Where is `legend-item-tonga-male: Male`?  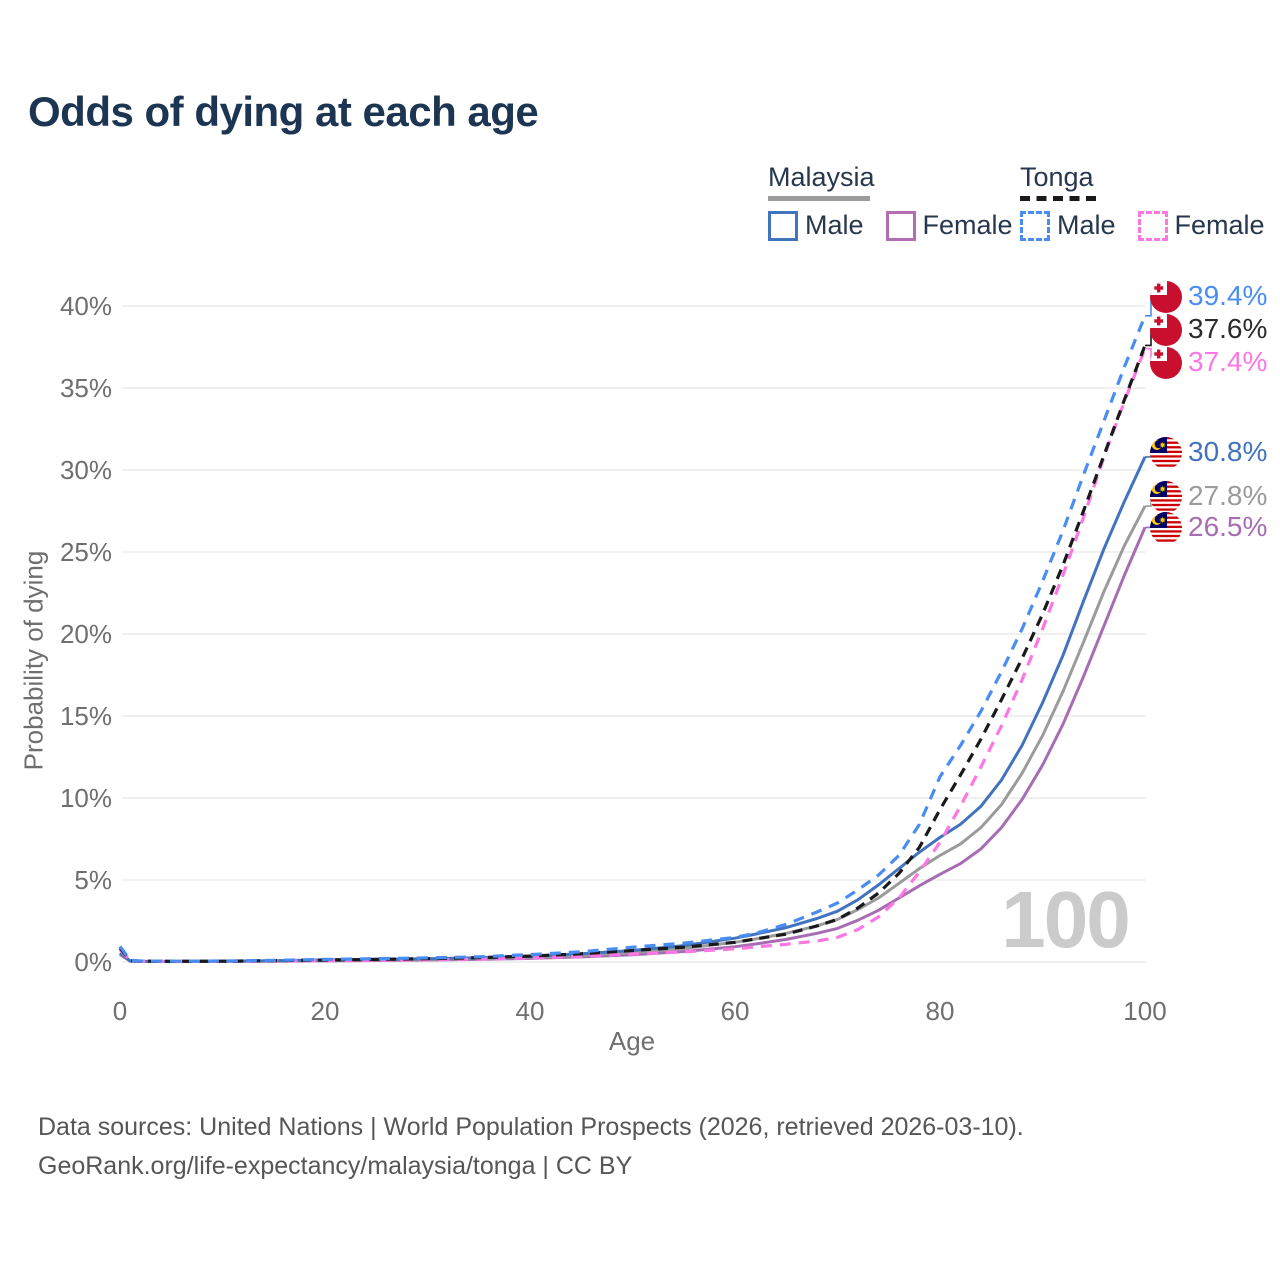 legend-item-tonga-male: Male is located at coordinates (1068, 225).